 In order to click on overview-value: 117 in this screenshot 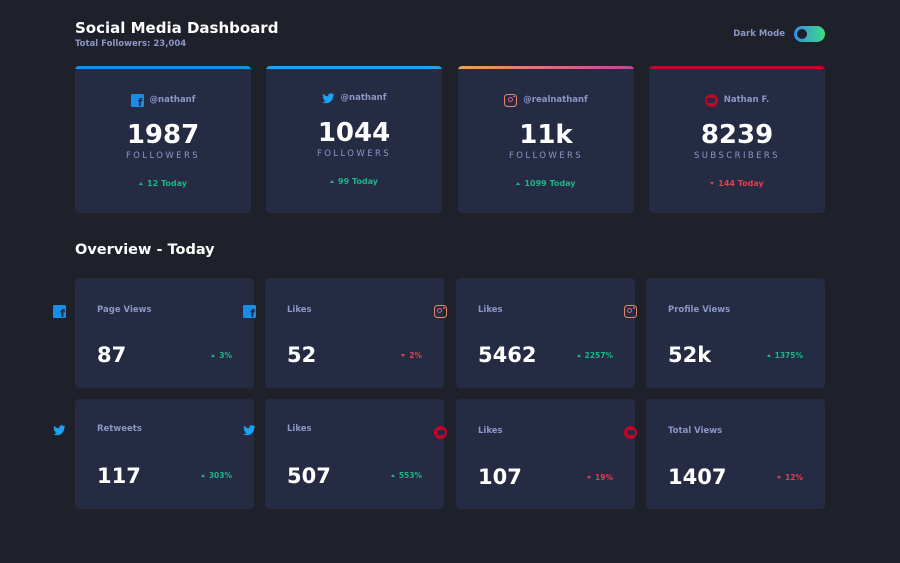, I will do `click(119, 476)`.